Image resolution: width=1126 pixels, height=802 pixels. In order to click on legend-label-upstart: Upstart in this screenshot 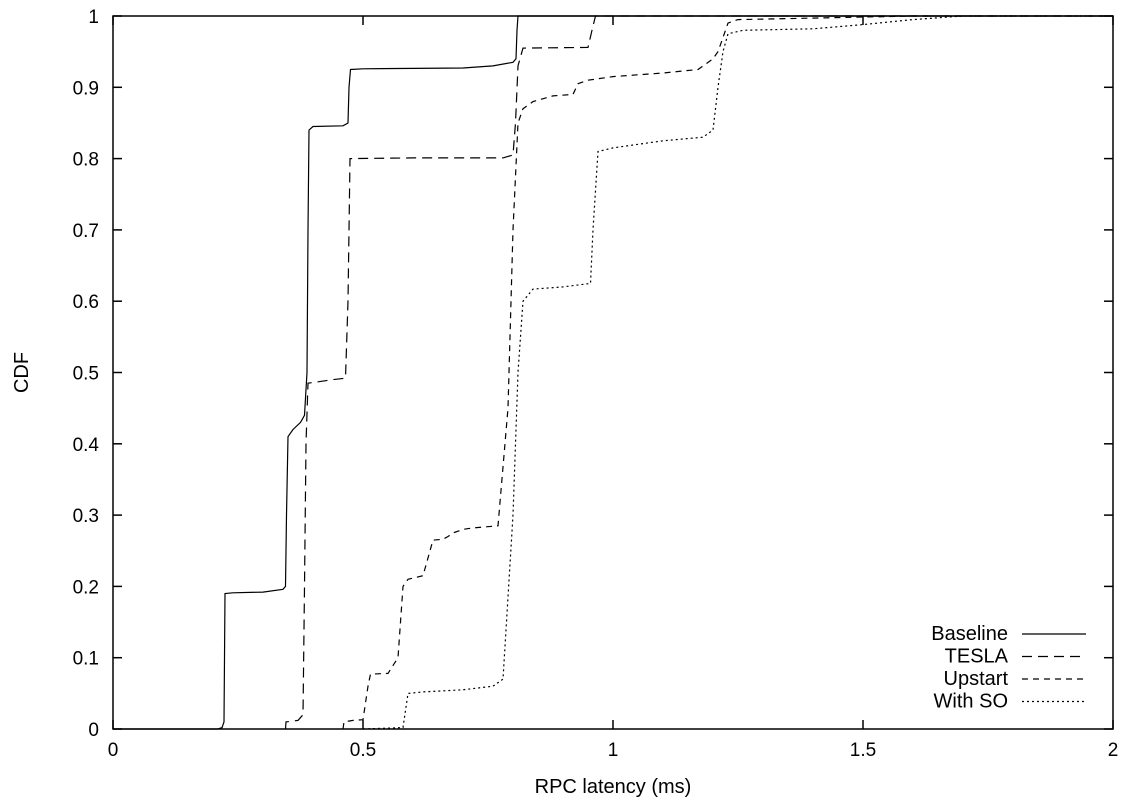, I will do `click(976, 679)`.